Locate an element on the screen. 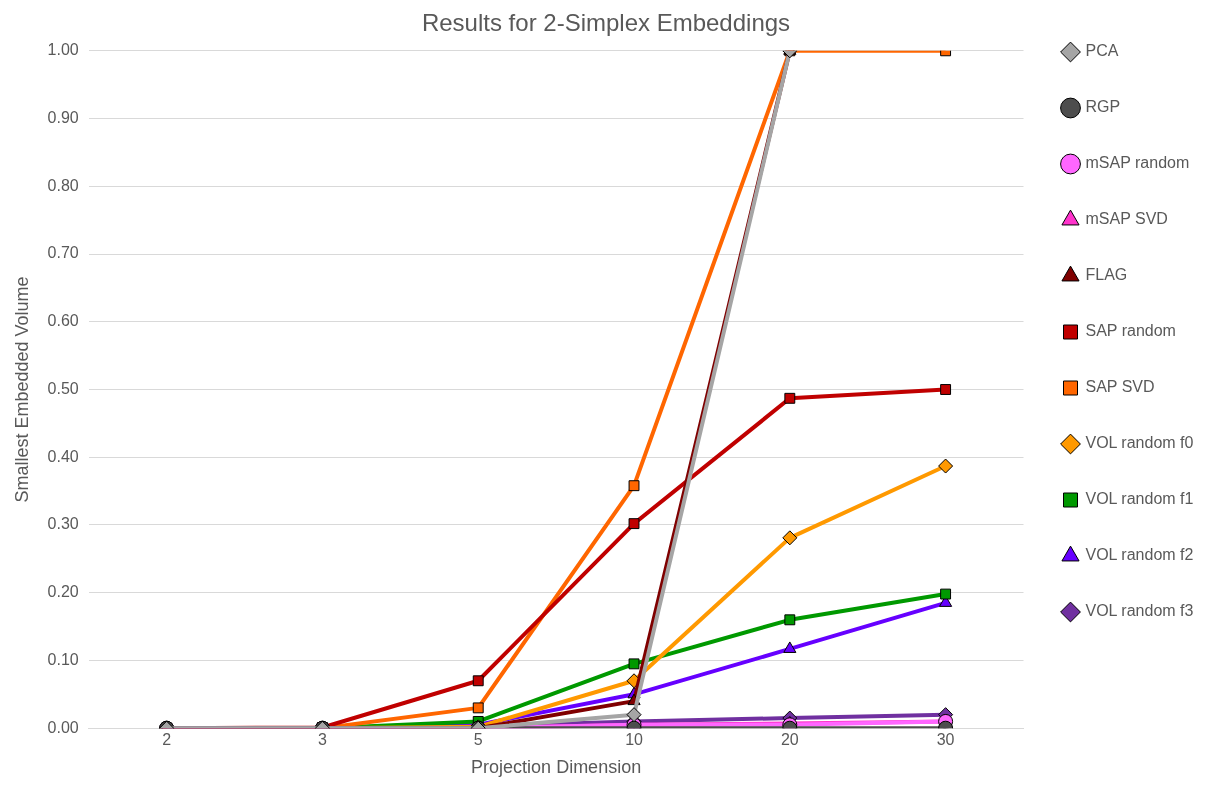  x-tick-label: 3 is located at coordinates (322, 740).